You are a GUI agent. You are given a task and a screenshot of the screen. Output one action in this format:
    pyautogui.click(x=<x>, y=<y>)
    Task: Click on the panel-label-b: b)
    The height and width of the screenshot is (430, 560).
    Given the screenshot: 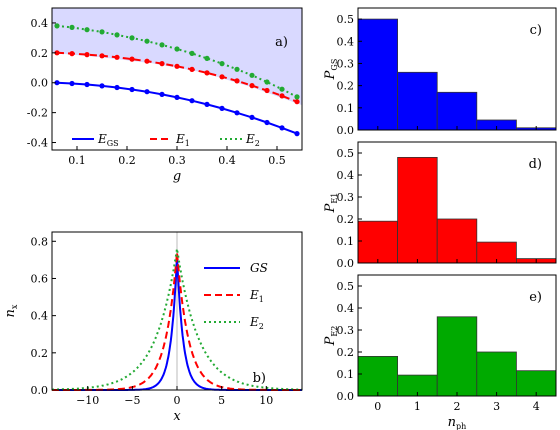 What is the action you would take?
    pyautogui.click(x=259, y=378)
    